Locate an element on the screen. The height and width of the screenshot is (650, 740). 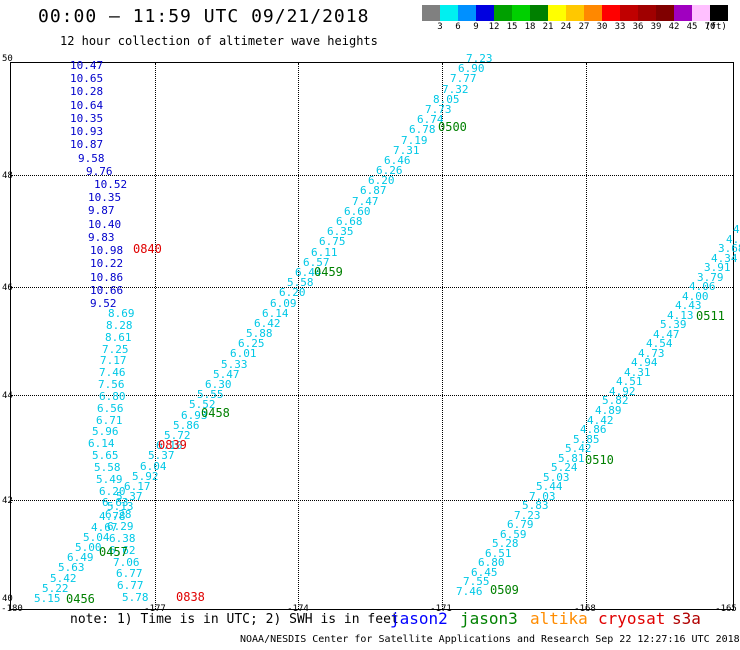
wave-height-value: 6.29 is located at coordinates (120, 526).